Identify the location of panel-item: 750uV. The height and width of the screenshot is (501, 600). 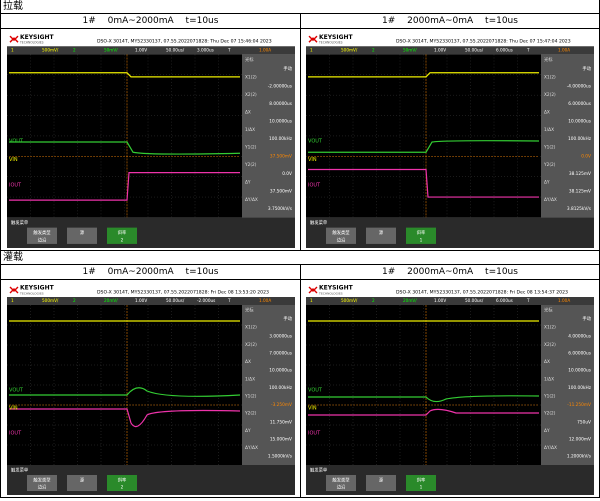
(584, 422).